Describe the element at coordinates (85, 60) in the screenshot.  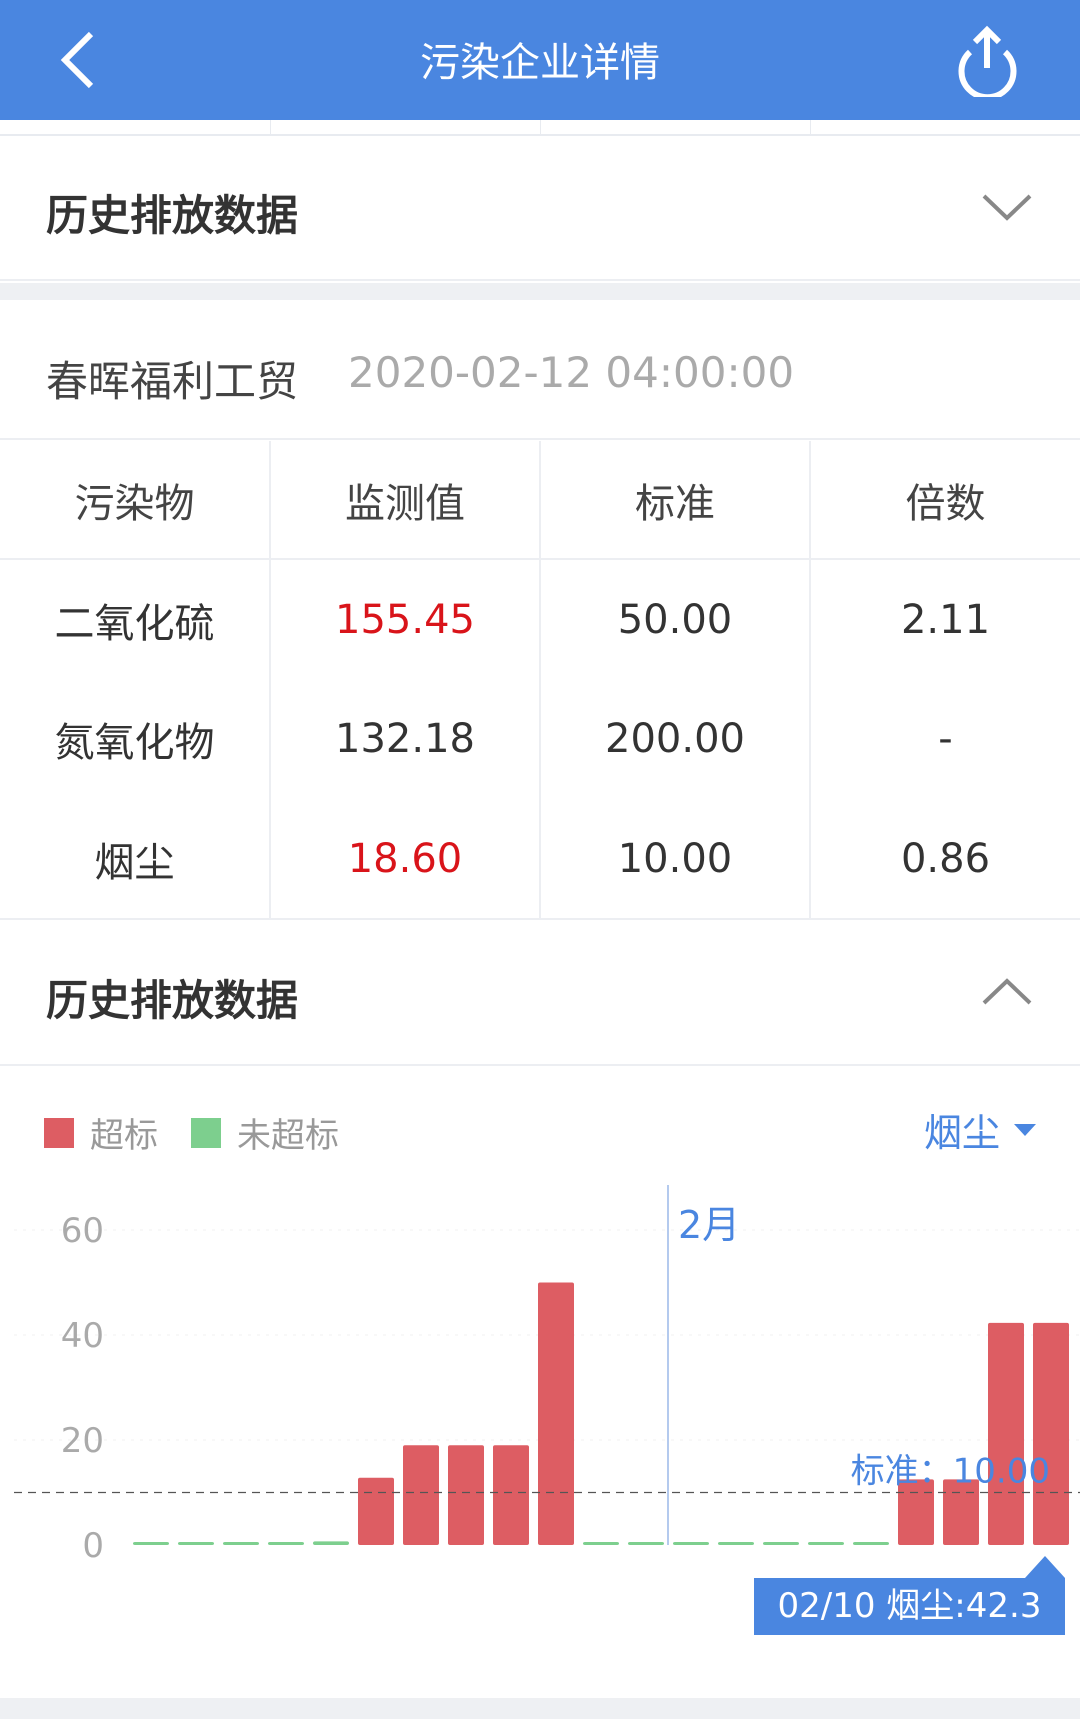
I see `chevron-left-icon` at that location.